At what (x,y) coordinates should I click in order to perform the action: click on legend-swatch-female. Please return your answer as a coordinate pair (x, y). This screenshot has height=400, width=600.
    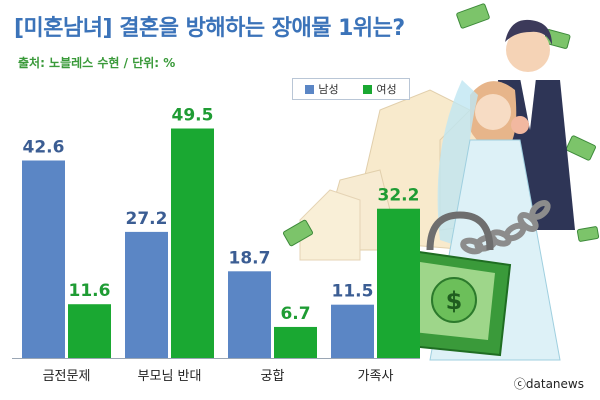
    Looking at the image, I should click on (368, 89).